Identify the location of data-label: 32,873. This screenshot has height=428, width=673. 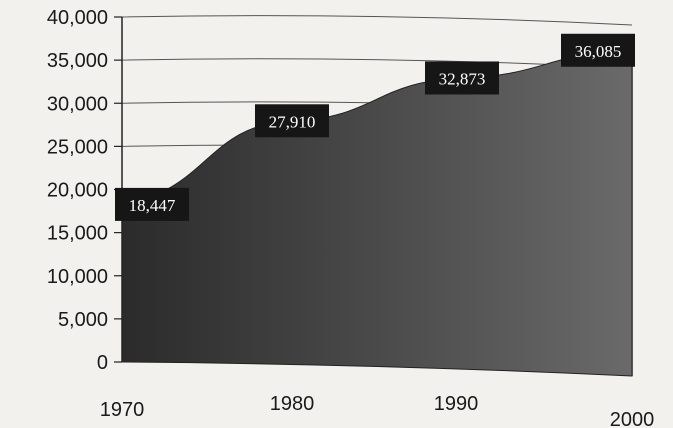
(462, 78).